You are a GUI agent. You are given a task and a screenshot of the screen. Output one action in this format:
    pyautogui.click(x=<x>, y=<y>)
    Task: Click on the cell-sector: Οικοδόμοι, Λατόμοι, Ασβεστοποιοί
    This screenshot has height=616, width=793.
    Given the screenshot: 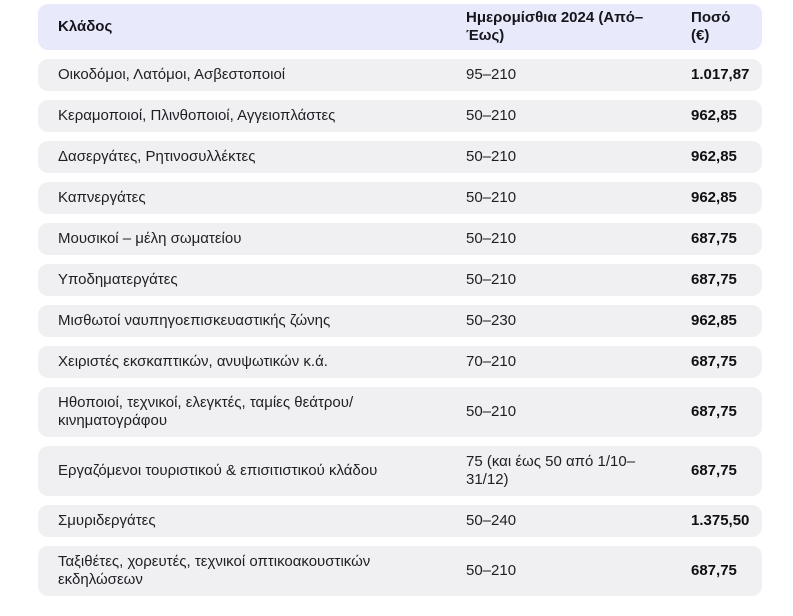 What is the action you would take?
    pyautogui.click(x=251, y=75)
    